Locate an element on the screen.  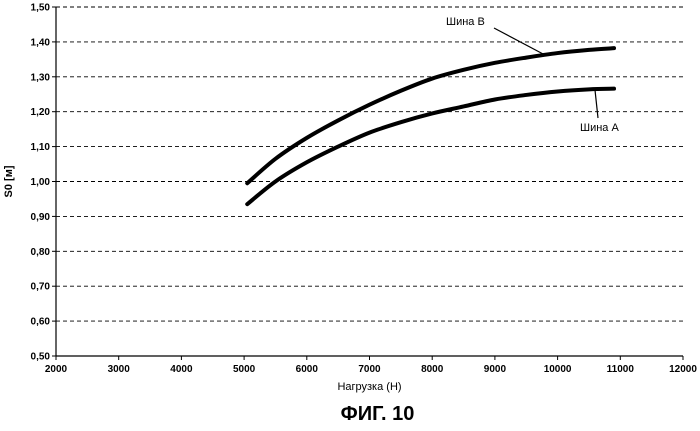
x-tick-label: 10000 is located at coordinates (558, 369).